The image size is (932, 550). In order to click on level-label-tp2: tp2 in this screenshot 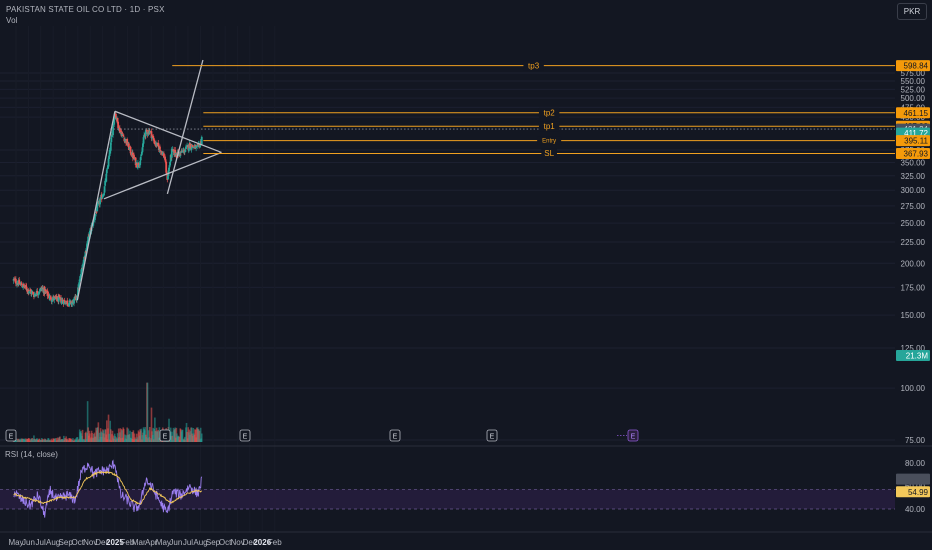, I will do `click(550, 113)`.